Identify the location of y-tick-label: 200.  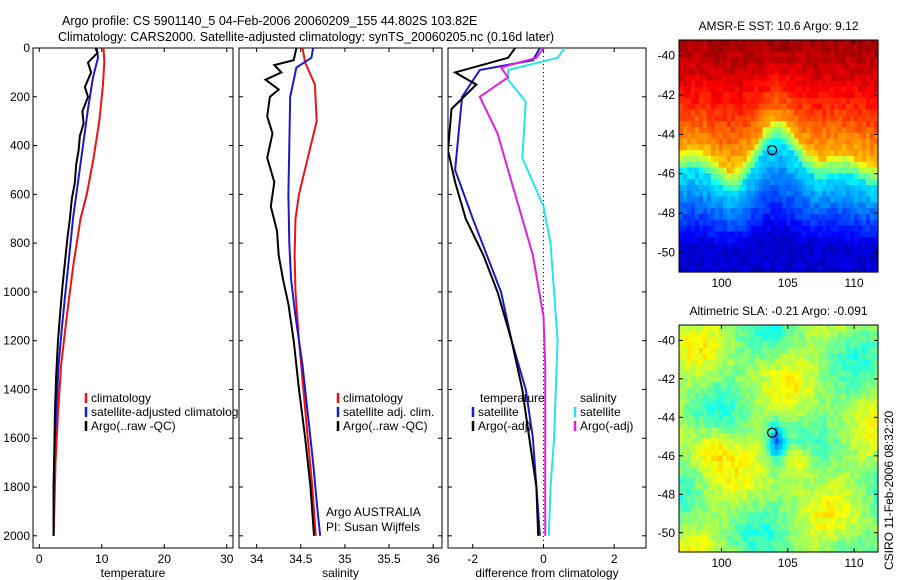
(20, 97).